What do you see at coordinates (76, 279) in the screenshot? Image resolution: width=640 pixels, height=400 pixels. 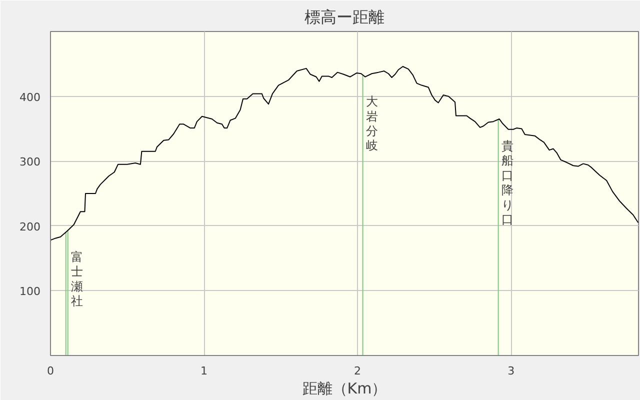 I see `ref-line-label: 富士瀬社` at bounding box center [76, 279].